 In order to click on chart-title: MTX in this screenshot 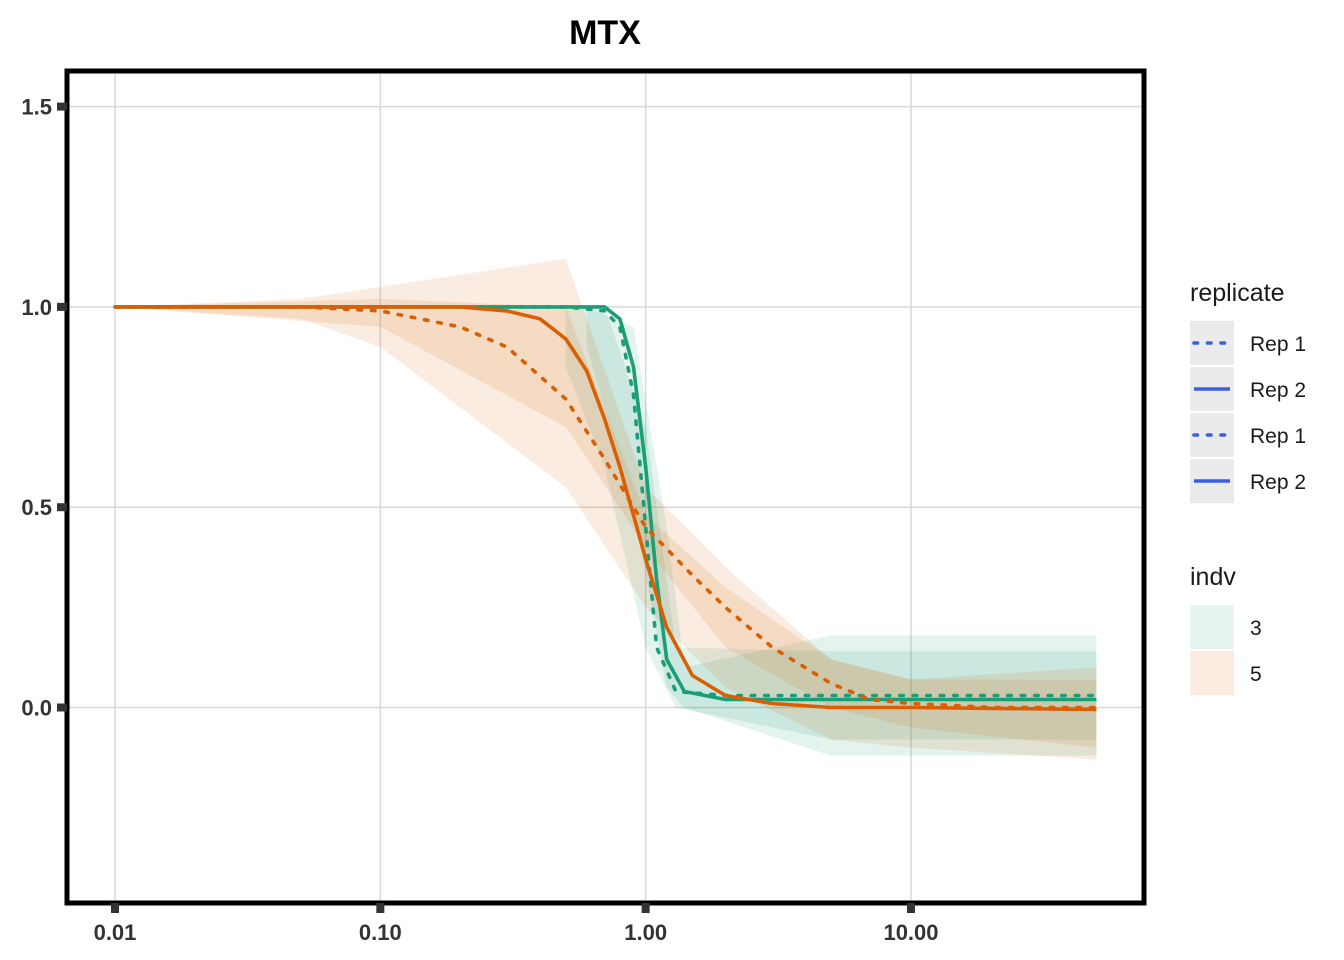, I will do `click(605, 33)`.